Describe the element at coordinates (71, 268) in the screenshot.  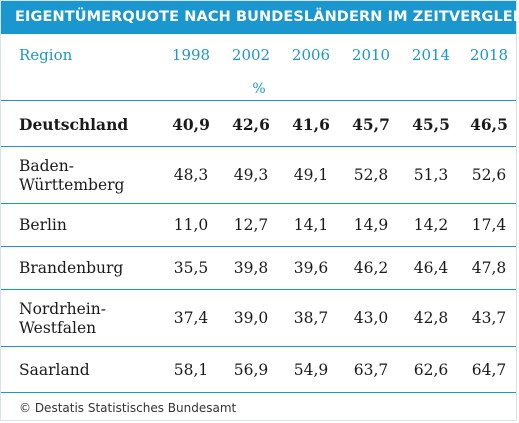
I see `region-name: Brandenburg` at that location.